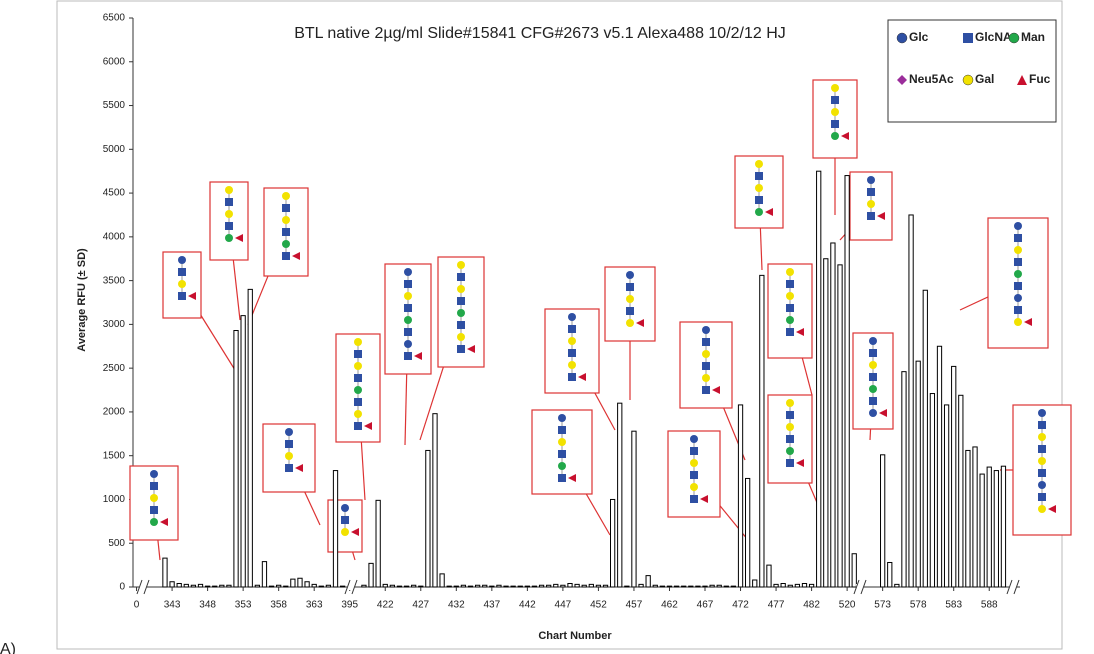 This screenshot has width=1094, height=654. Describe the element at coordinates (997, 37) in the screenshot. I see `legend-label: GlcNAc` at that location.